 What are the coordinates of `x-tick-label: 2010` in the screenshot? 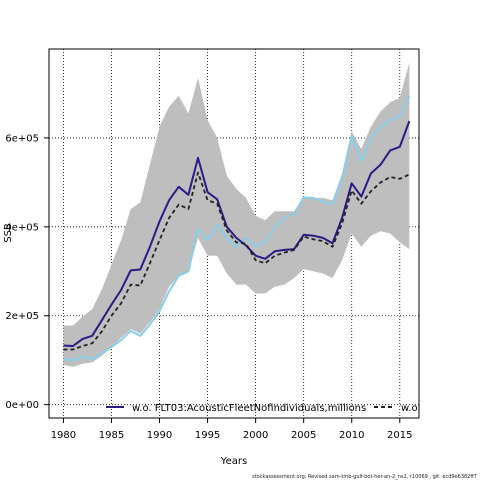 It's located at (351, 435).